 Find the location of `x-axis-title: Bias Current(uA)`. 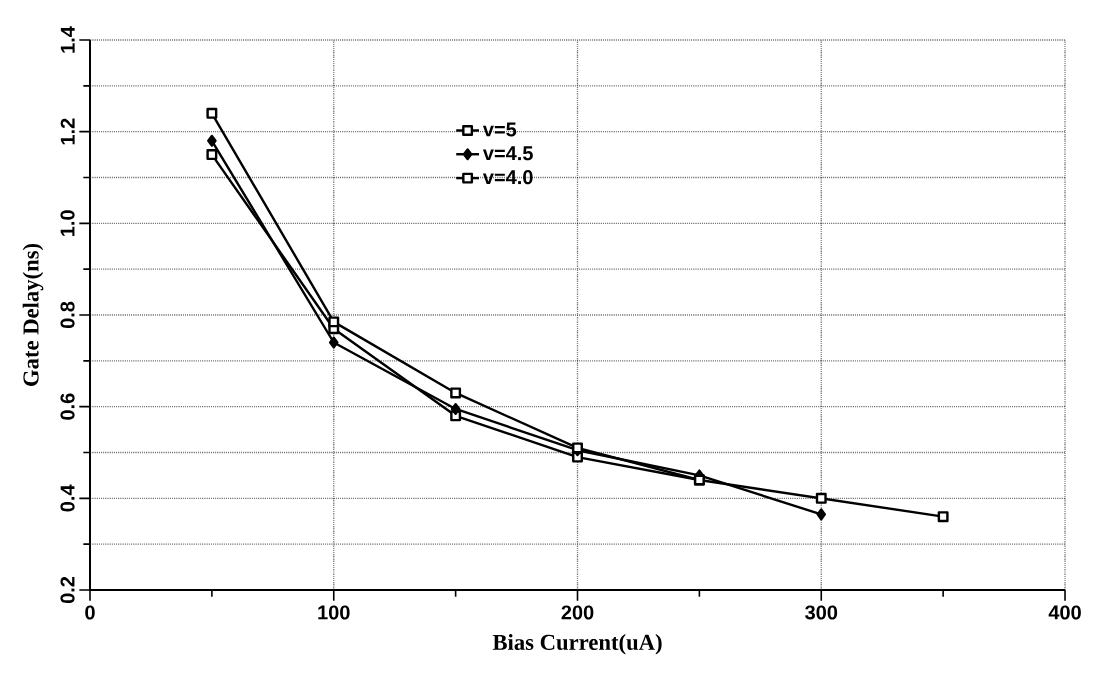

x-axis-title: Bias Current(uA) is located at coordinates (577, 644).